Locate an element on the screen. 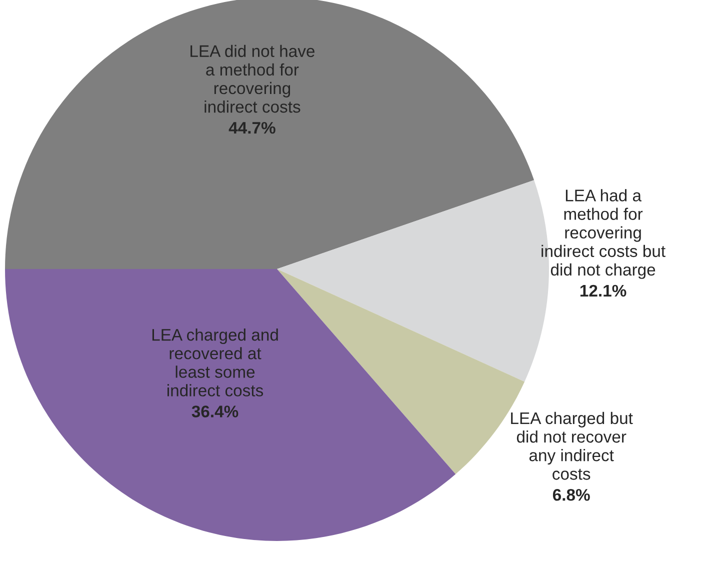 Image resolution: width=726 pixels, height=569 pixels. data-label: 36.4% is located at coordinates (215, 412).